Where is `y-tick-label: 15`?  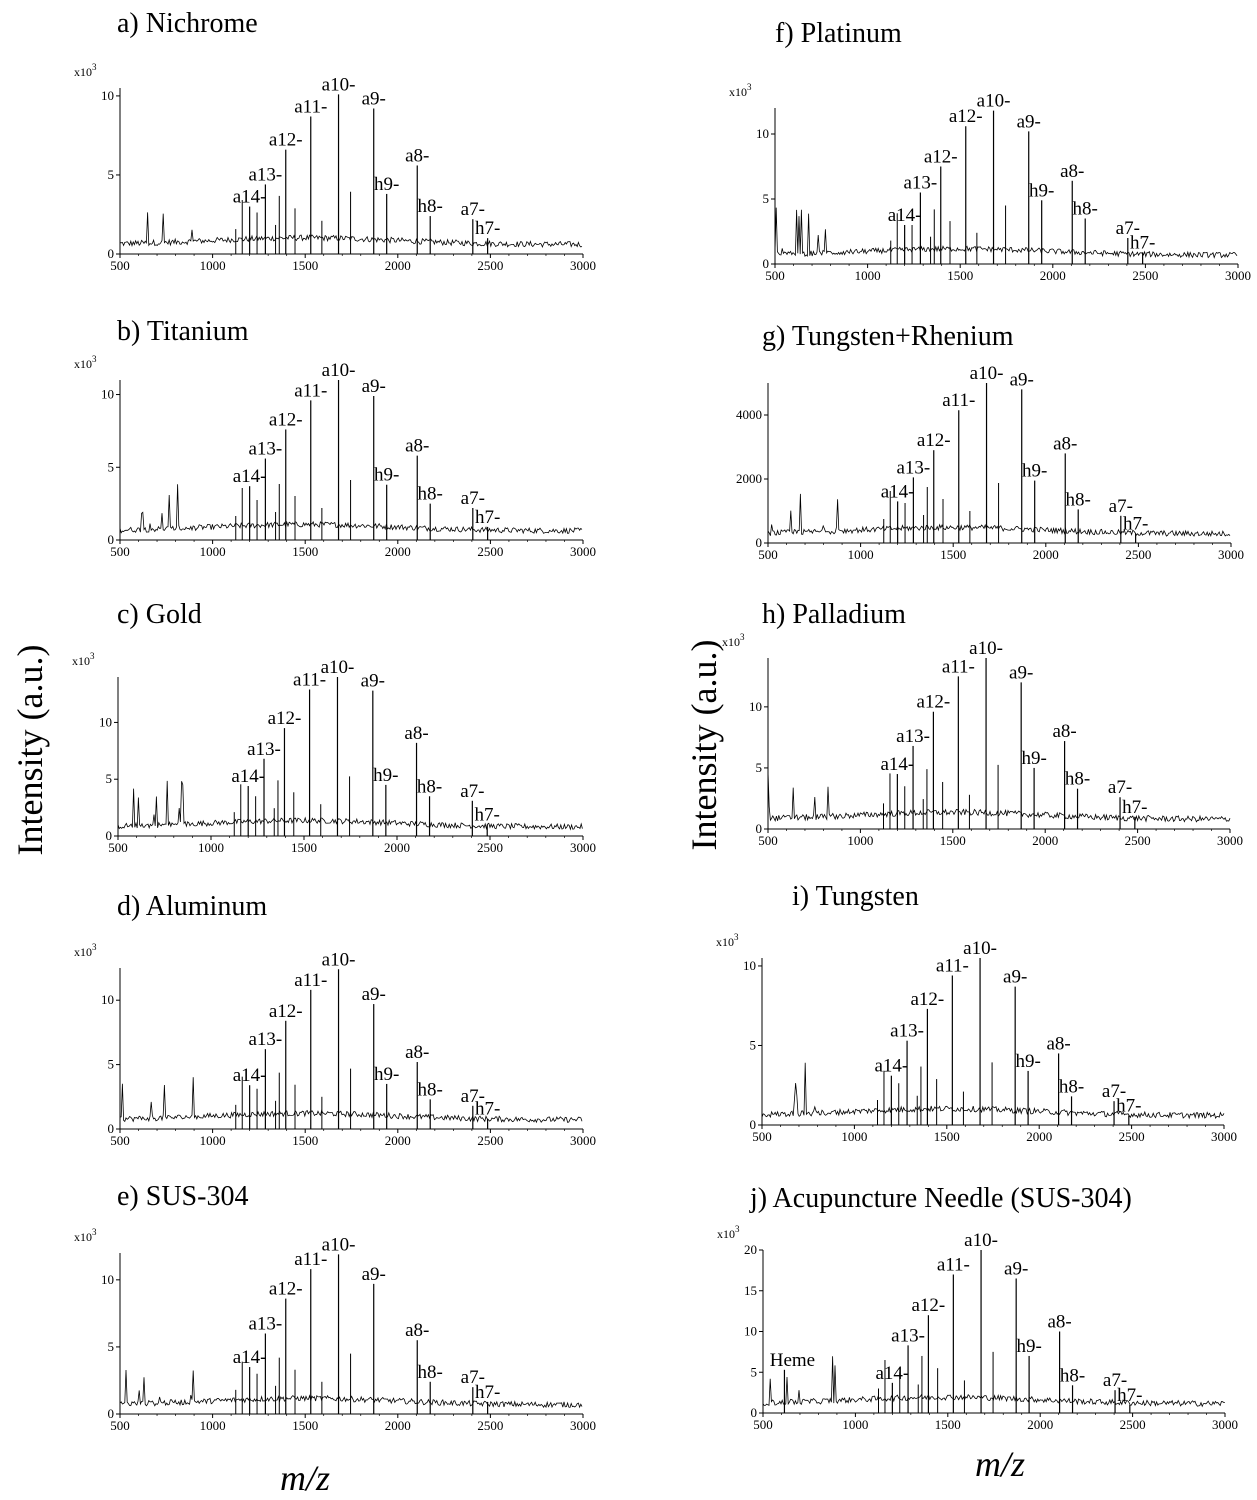
y-tick-label: 15 is located at coordinates (750, 1290).